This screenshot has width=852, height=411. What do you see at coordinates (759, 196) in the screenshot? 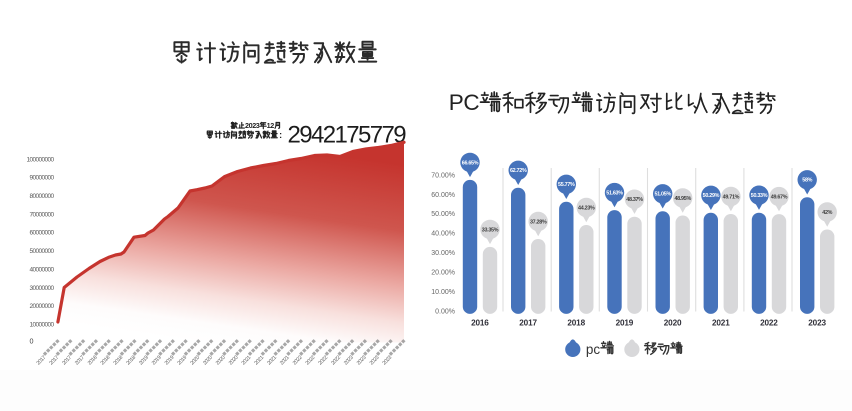
I see `svg-text: 50.33%` at bounding box center [759, 196].